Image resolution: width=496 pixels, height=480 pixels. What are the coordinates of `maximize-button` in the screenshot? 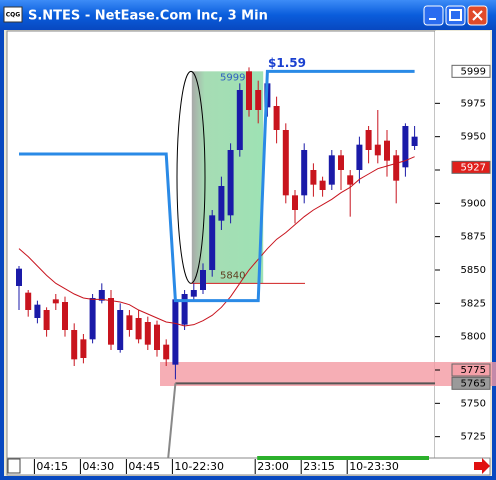 It's located at (455, 15).